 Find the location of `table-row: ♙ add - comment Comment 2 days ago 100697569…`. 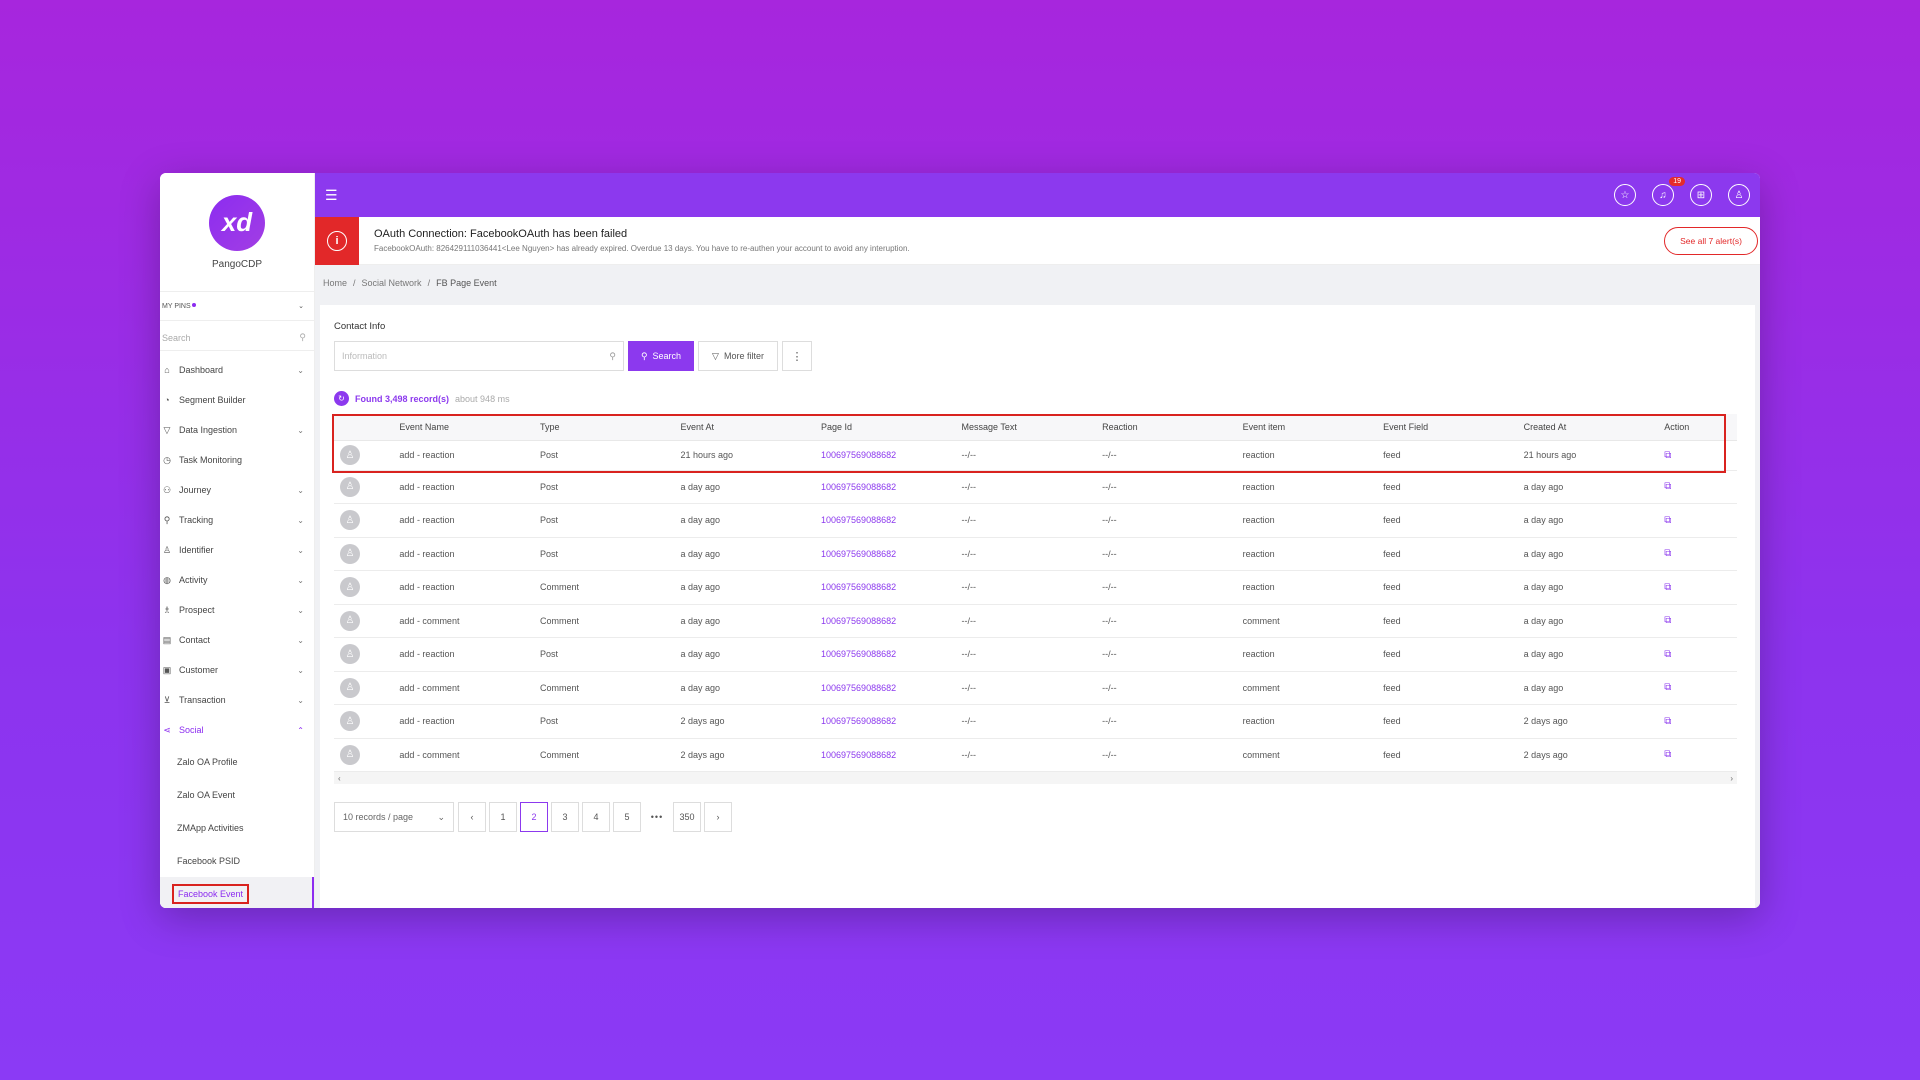

table-row: ♙ add - comment Comment 2 days ago 100697569… is located at coordinates (1035, 755).